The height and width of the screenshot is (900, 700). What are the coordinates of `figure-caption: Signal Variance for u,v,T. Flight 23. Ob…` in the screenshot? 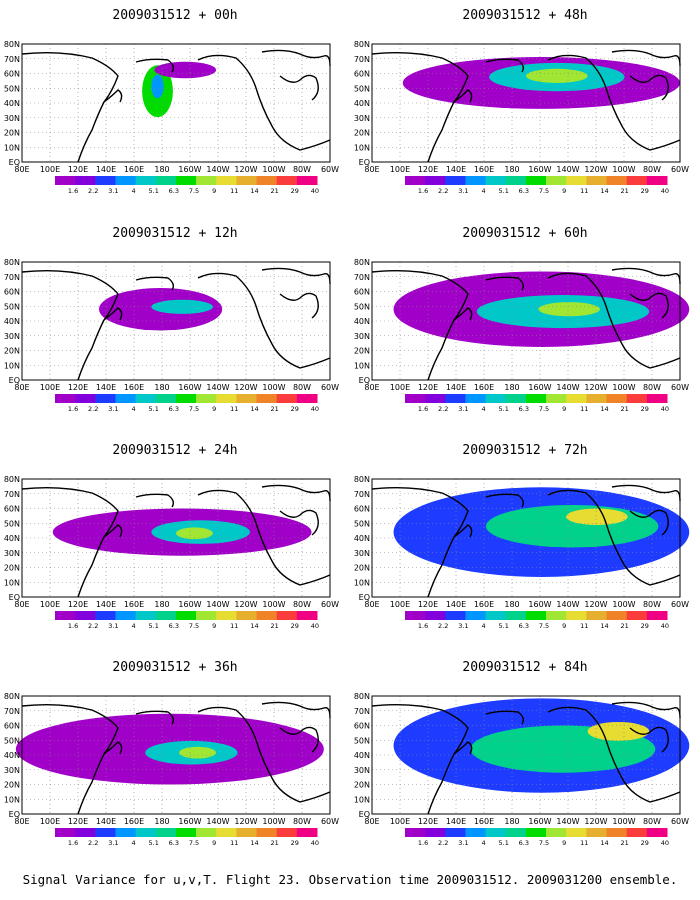 It's located at (350, 879).